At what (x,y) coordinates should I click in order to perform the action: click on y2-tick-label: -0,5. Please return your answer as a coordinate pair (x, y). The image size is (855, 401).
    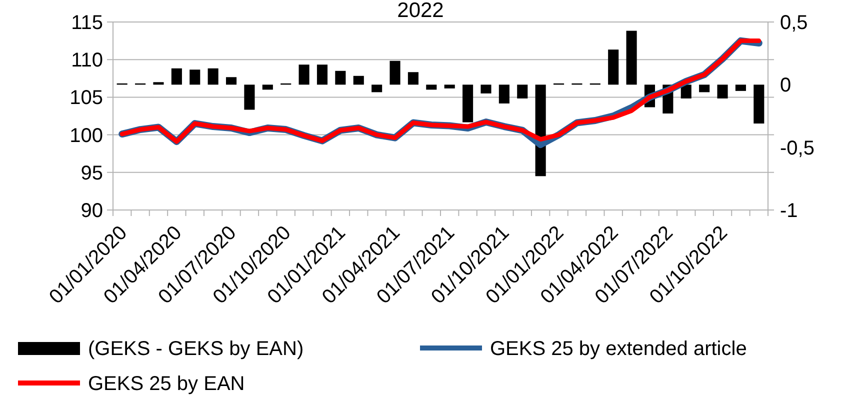
    Looking at the image, I should click on (797, 148).